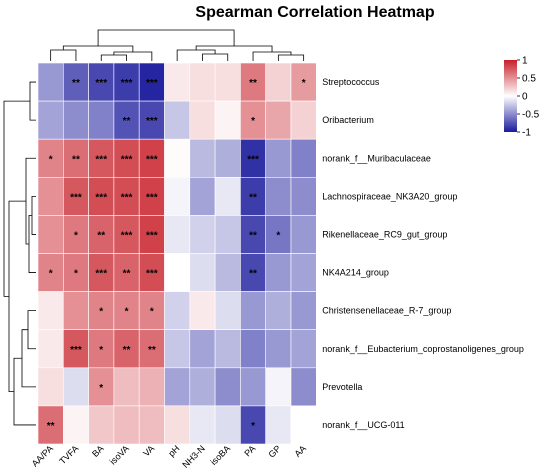  What do you see at coordinates (510, 96) in the screenshot?
I see `legend-colorbar` at bounding box center [510, 96].